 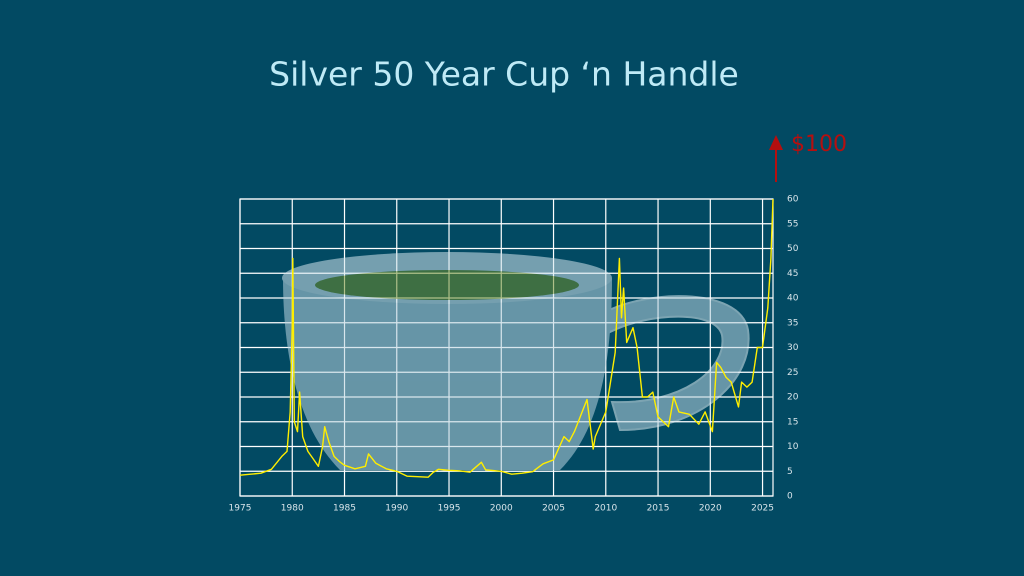 What do you see at coordinates (793, 249) in the screenshot?
I see `y-tick-label: 50` at bounding box center [793, 249].